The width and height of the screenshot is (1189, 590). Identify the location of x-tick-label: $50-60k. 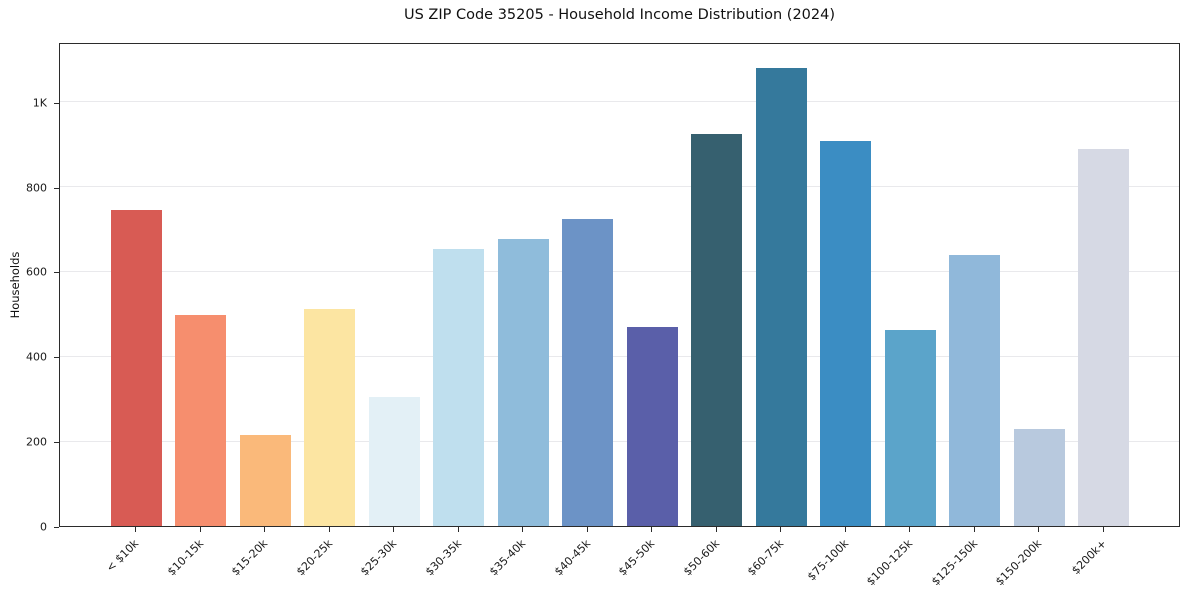
(701, 558).